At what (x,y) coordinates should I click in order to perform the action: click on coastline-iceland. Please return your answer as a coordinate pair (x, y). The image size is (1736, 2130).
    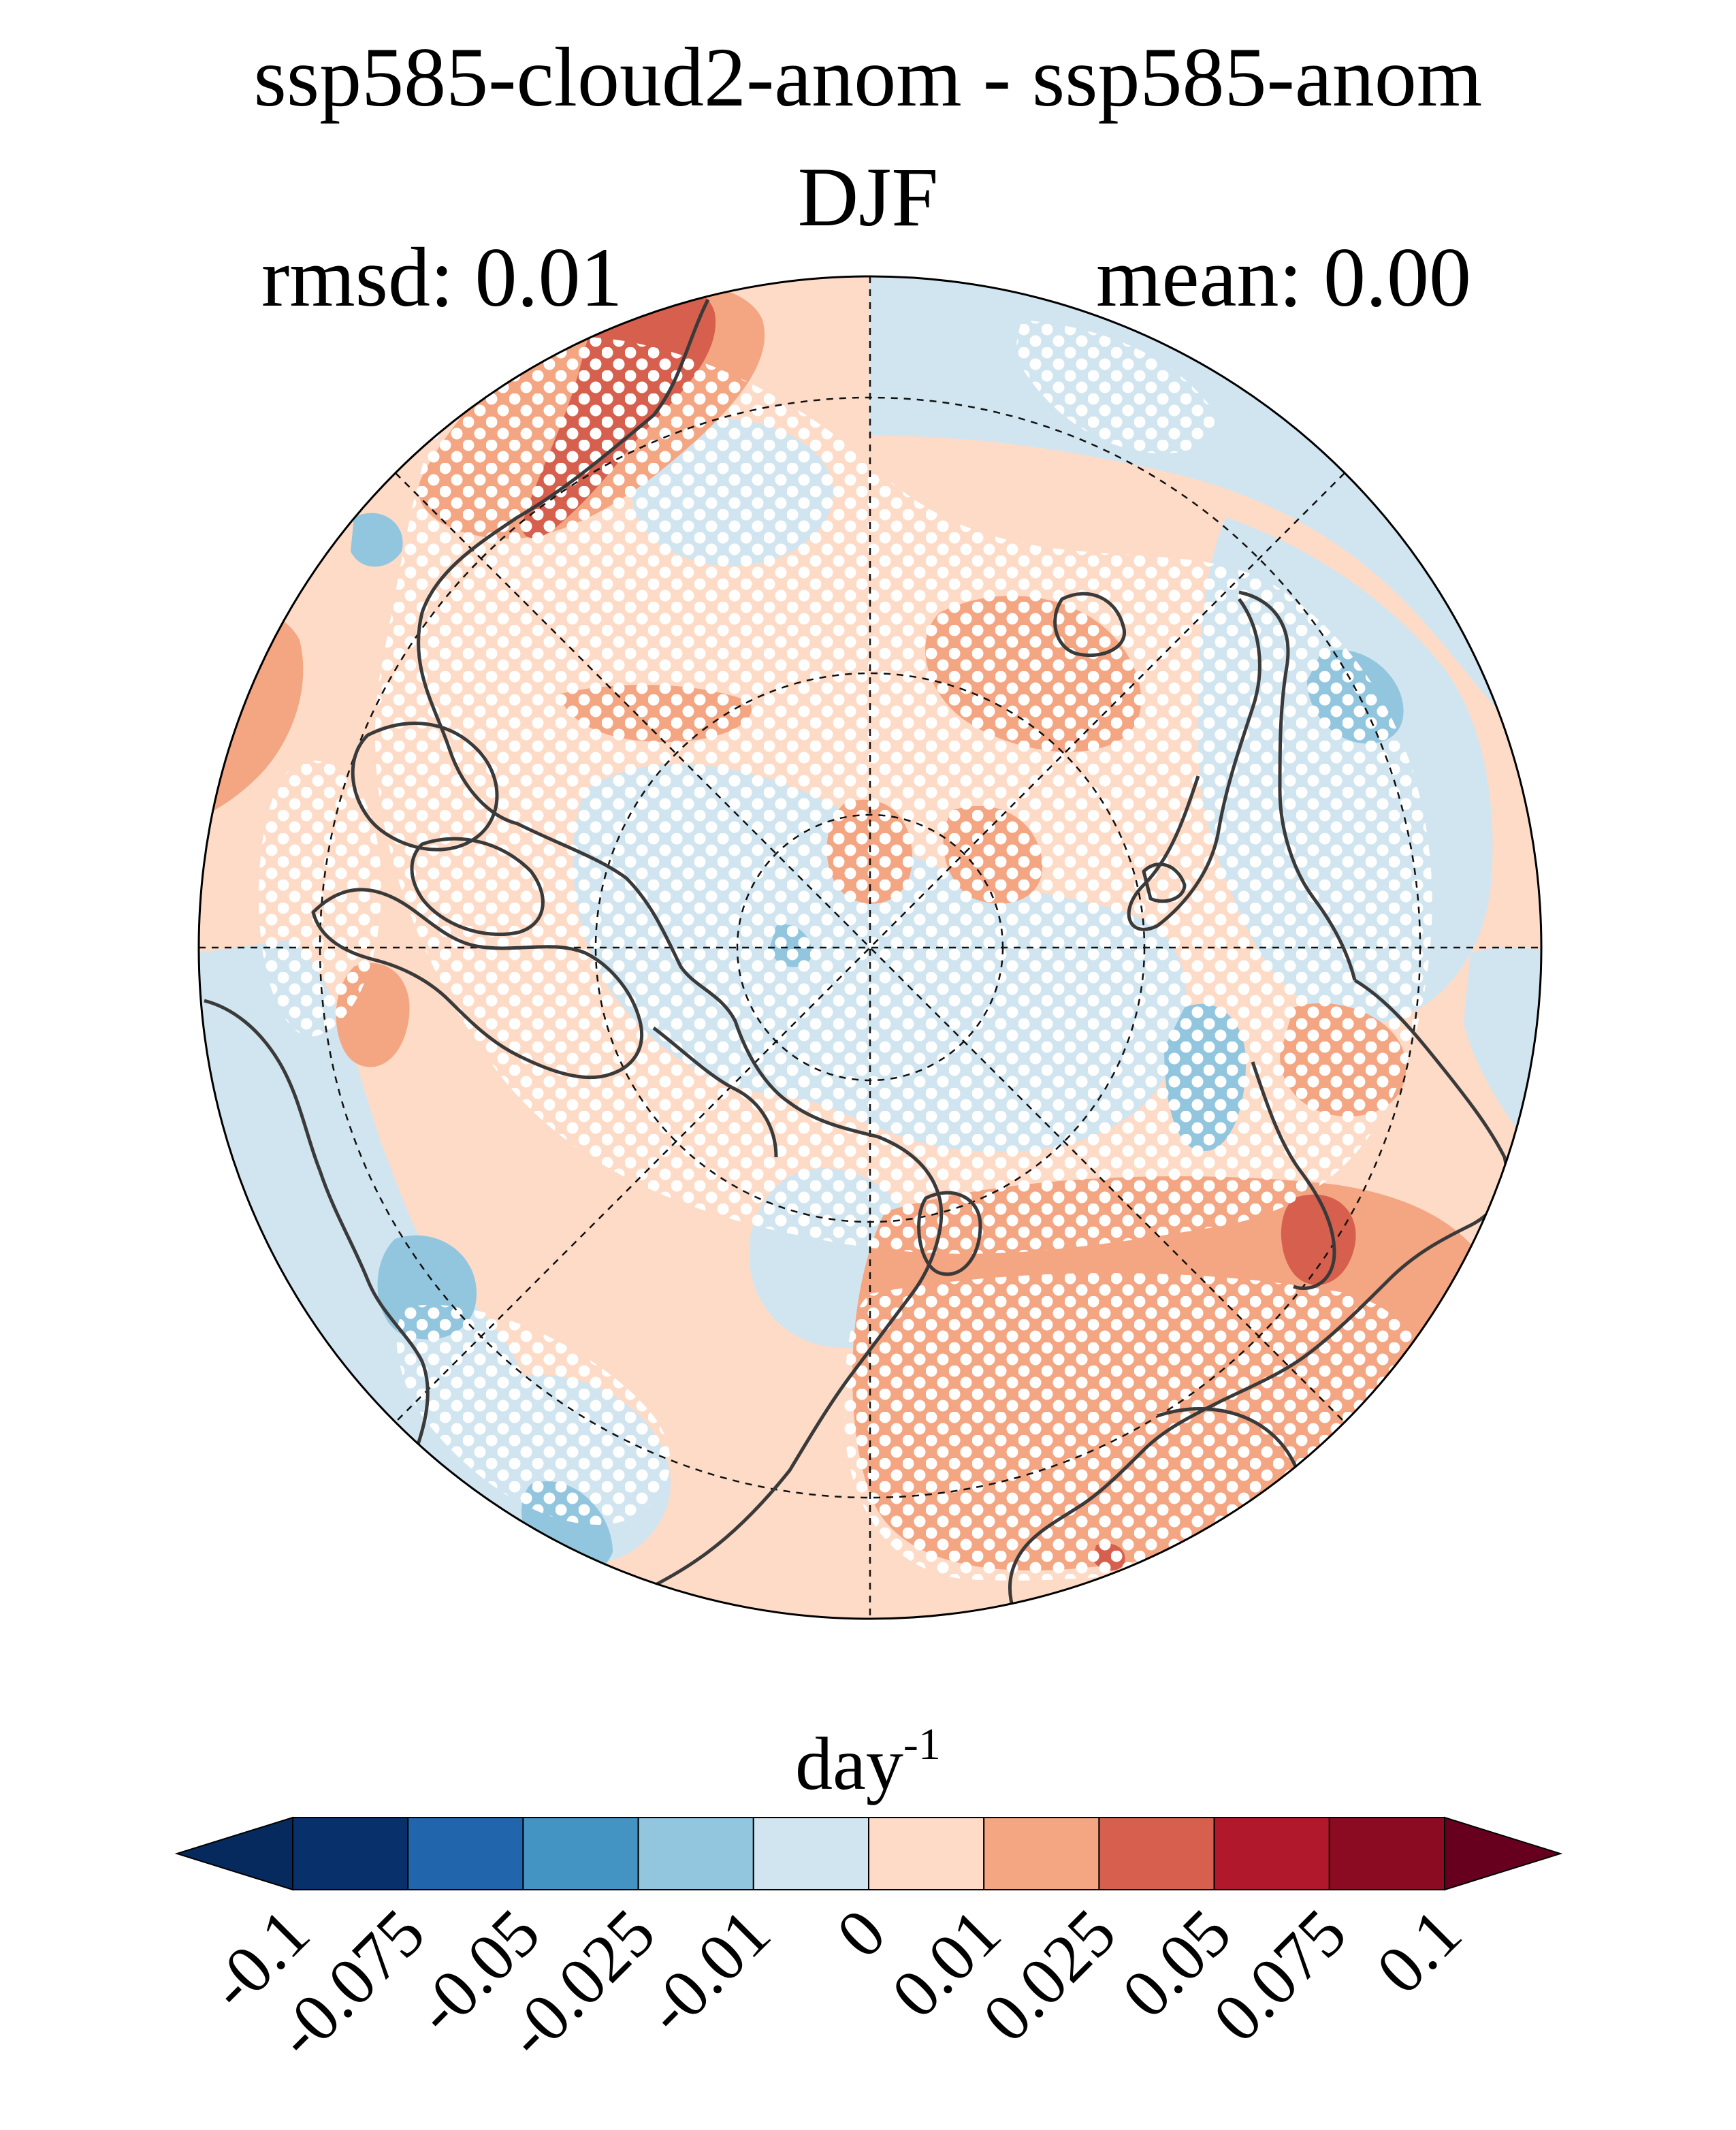
    Looking at the image, I should click on (1090, 625).